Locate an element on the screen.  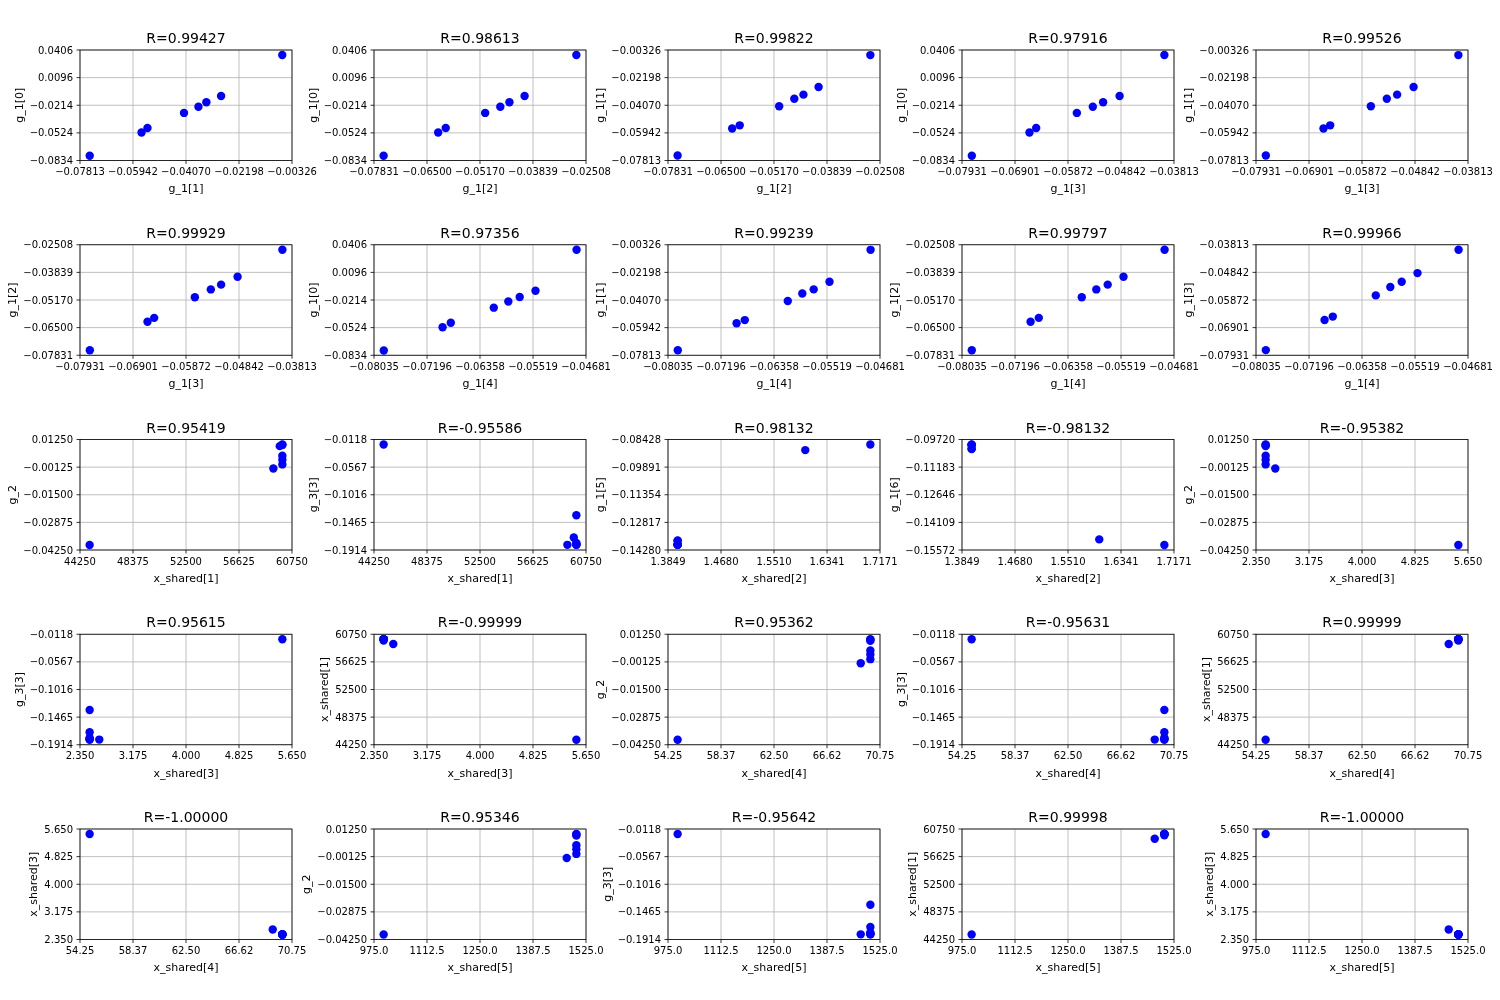
y-tick-label: 60750 is located at coordinates (939, 829).